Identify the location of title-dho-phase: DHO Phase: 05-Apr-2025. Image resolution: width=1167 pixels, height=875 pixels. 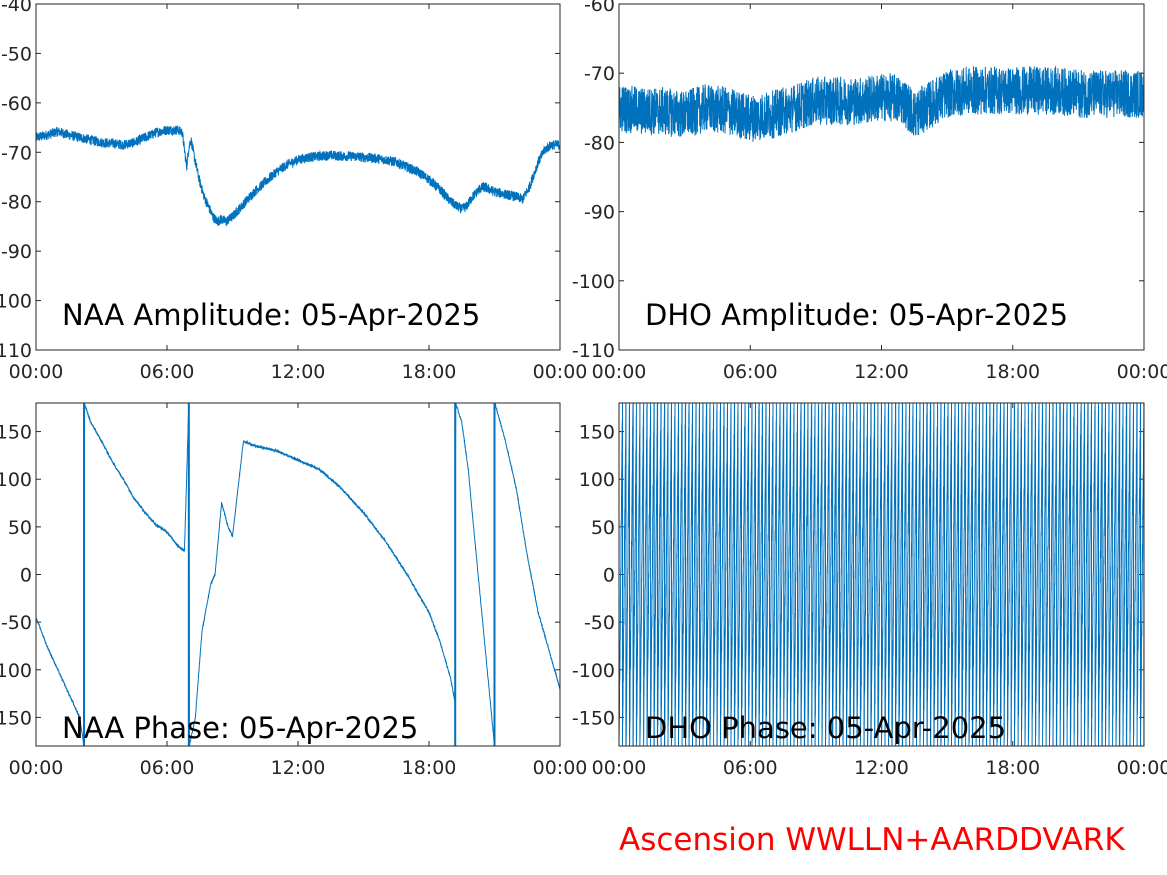
(825, 728).